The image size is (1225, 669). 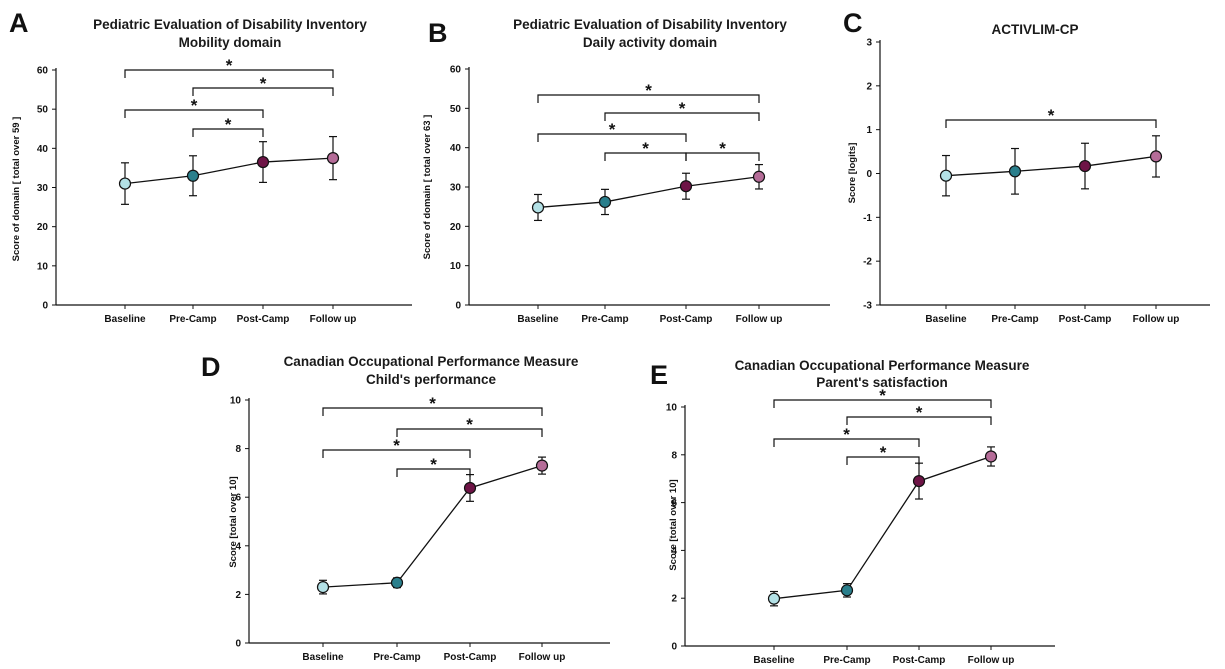 What do you see at coordinates (230, 42) in the screenshot?
I see `chart-title: Mobility domain` at bounding box center [230, 42].